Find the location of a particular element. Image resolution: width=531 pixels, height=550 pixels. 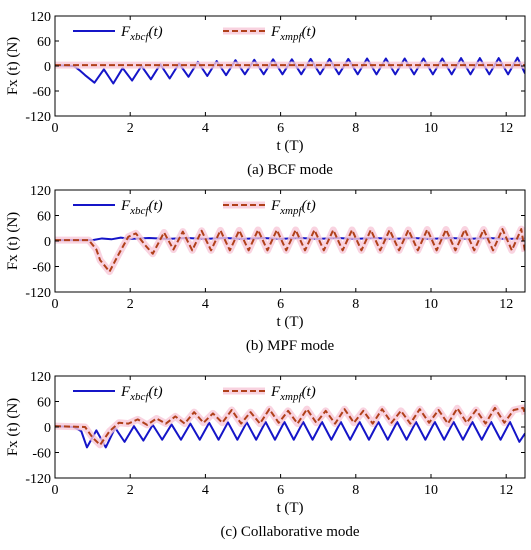

panel-caption: (c) Collaborative mode is located at coordinates (289, 532).